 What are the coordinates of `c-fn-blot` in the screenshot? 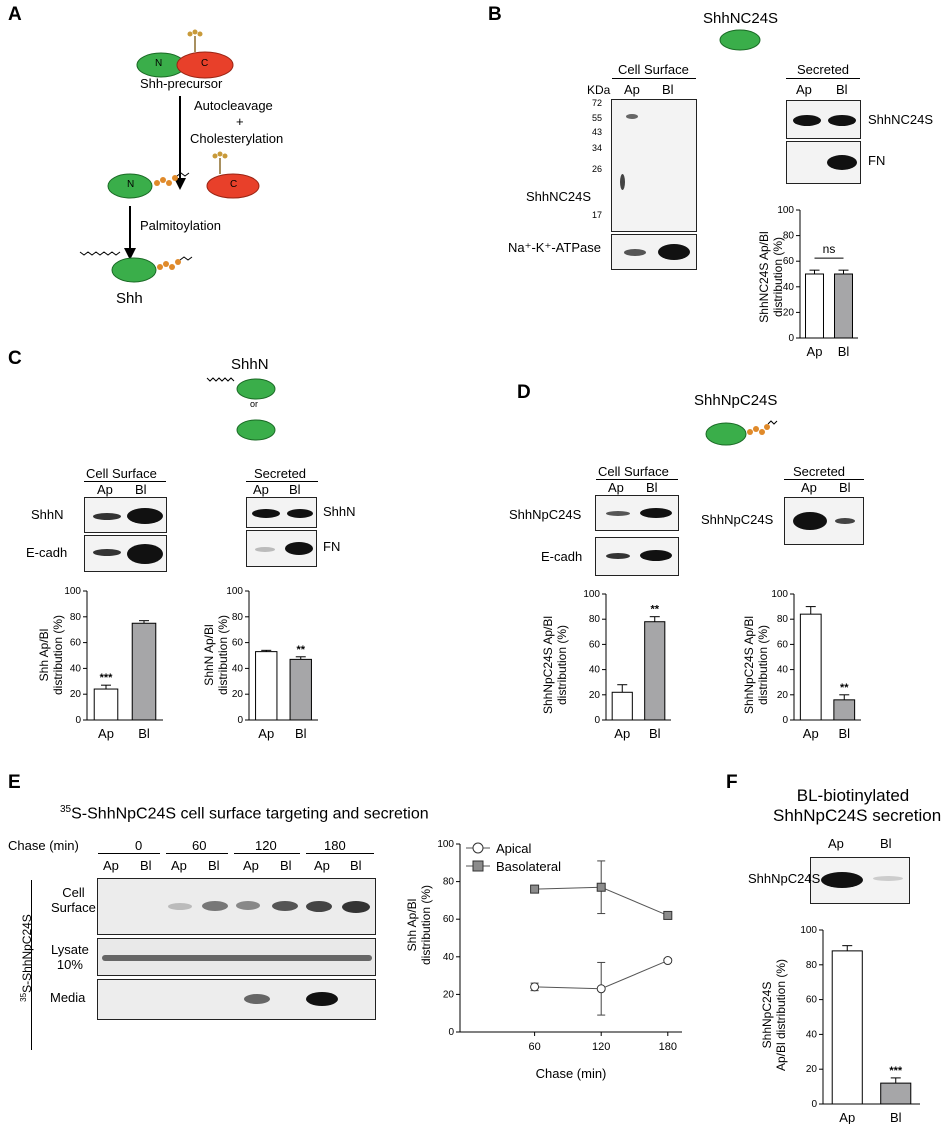 It's located at (281, 548).